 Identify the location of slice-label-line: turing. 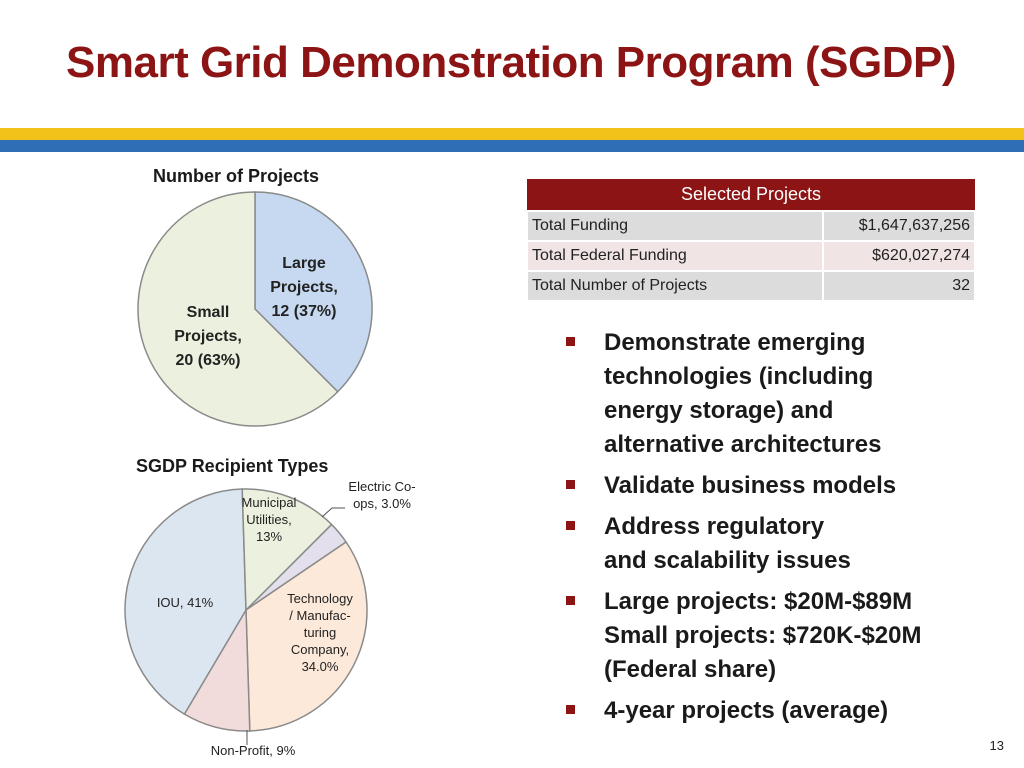
(320, 632).